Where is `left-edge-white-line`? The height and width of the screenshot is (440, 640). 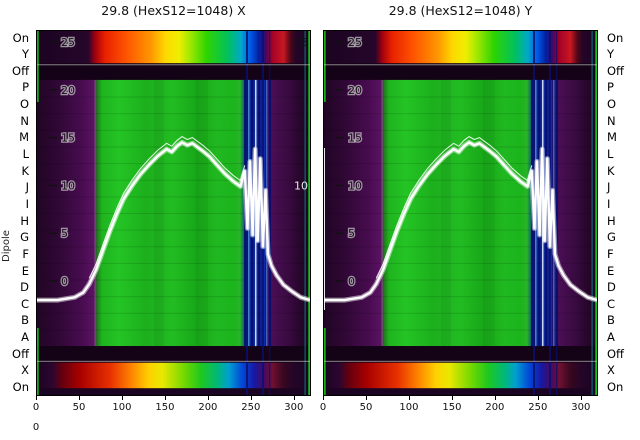
left-edge-white-line is located at coordinates (324, 229).